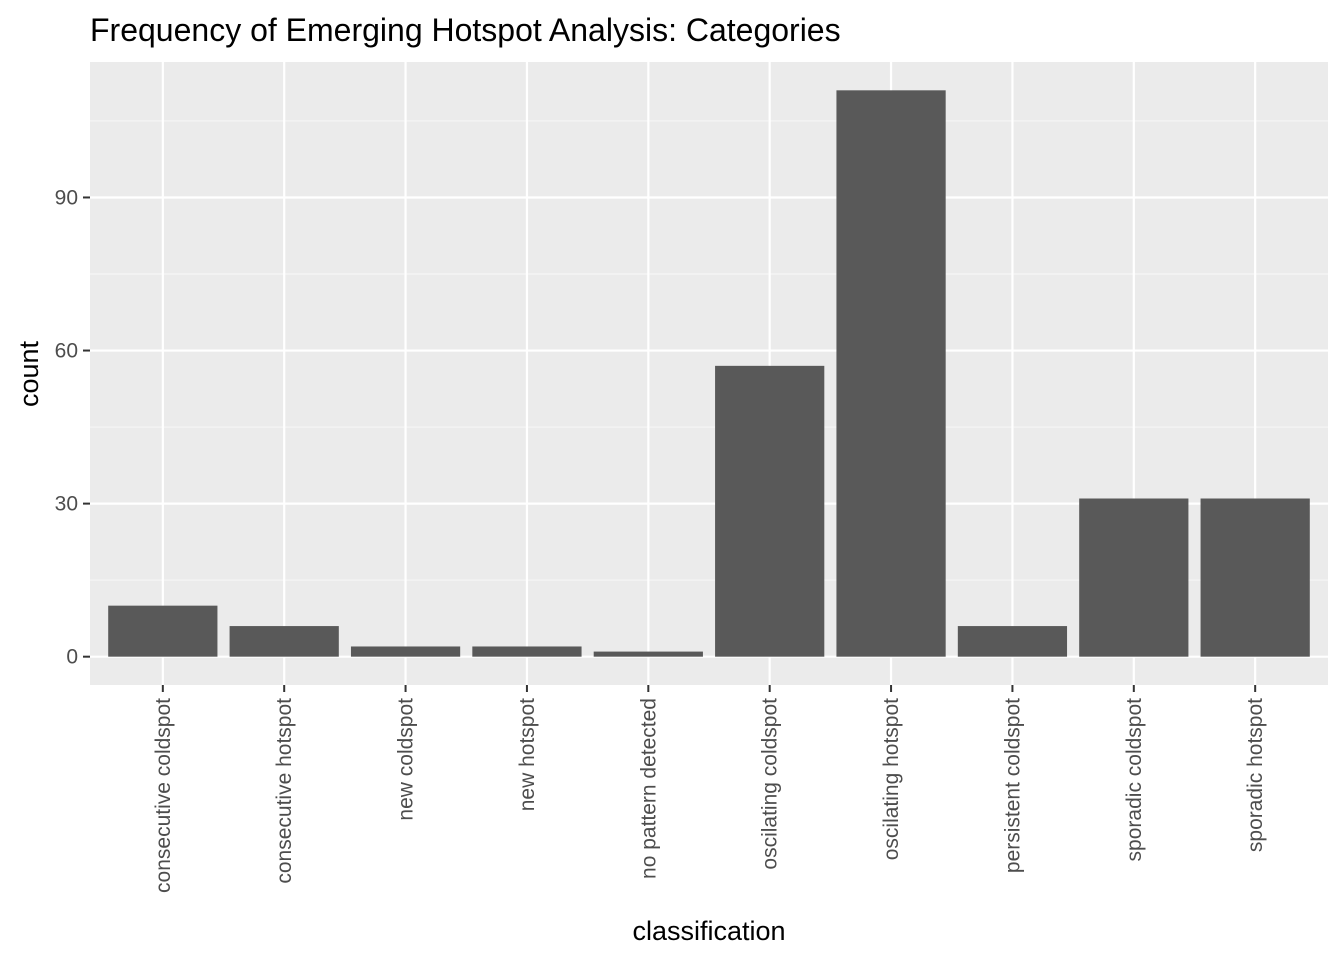  I want to click on x-tick-label: consecutive coldspot, so click(163, 795).